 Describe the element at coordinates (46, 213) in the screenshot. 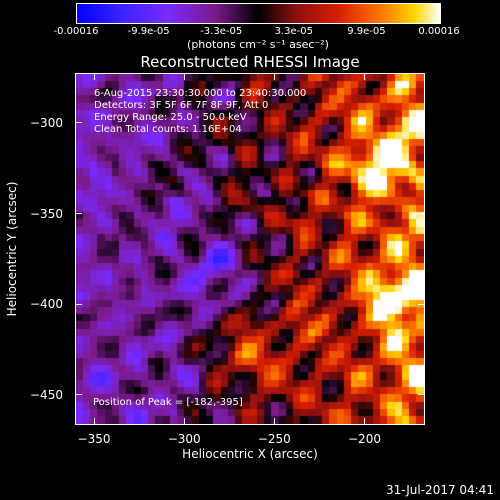

I see `y-tick-label: −350` at that location.